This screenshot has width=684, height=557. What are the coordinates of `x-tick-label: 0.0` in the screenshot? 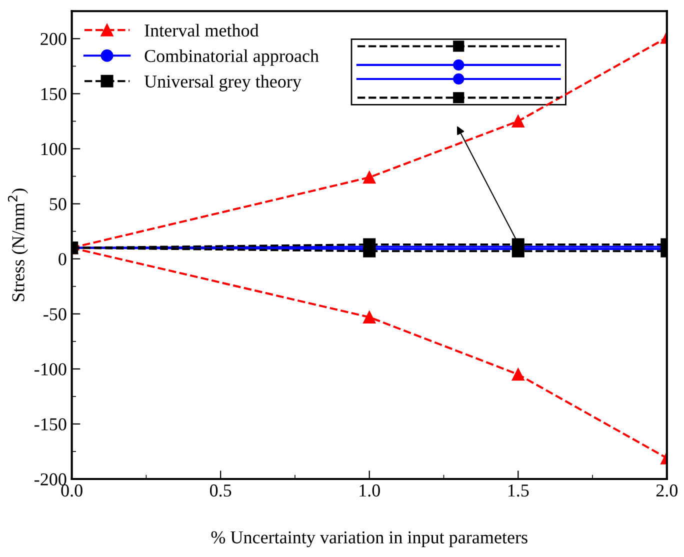 It's located at (71, 490).